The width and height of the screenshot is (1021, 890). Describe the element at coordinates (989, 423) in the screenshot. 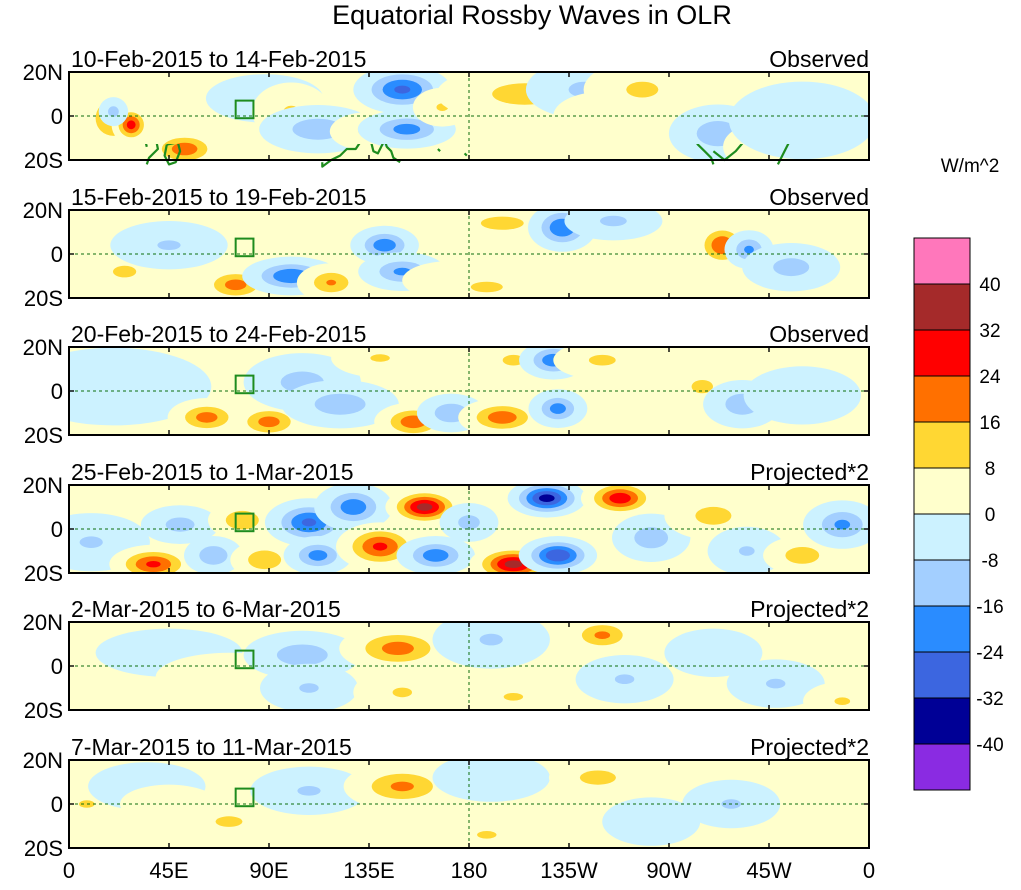

I see `colorbar-label: 16` at that location.